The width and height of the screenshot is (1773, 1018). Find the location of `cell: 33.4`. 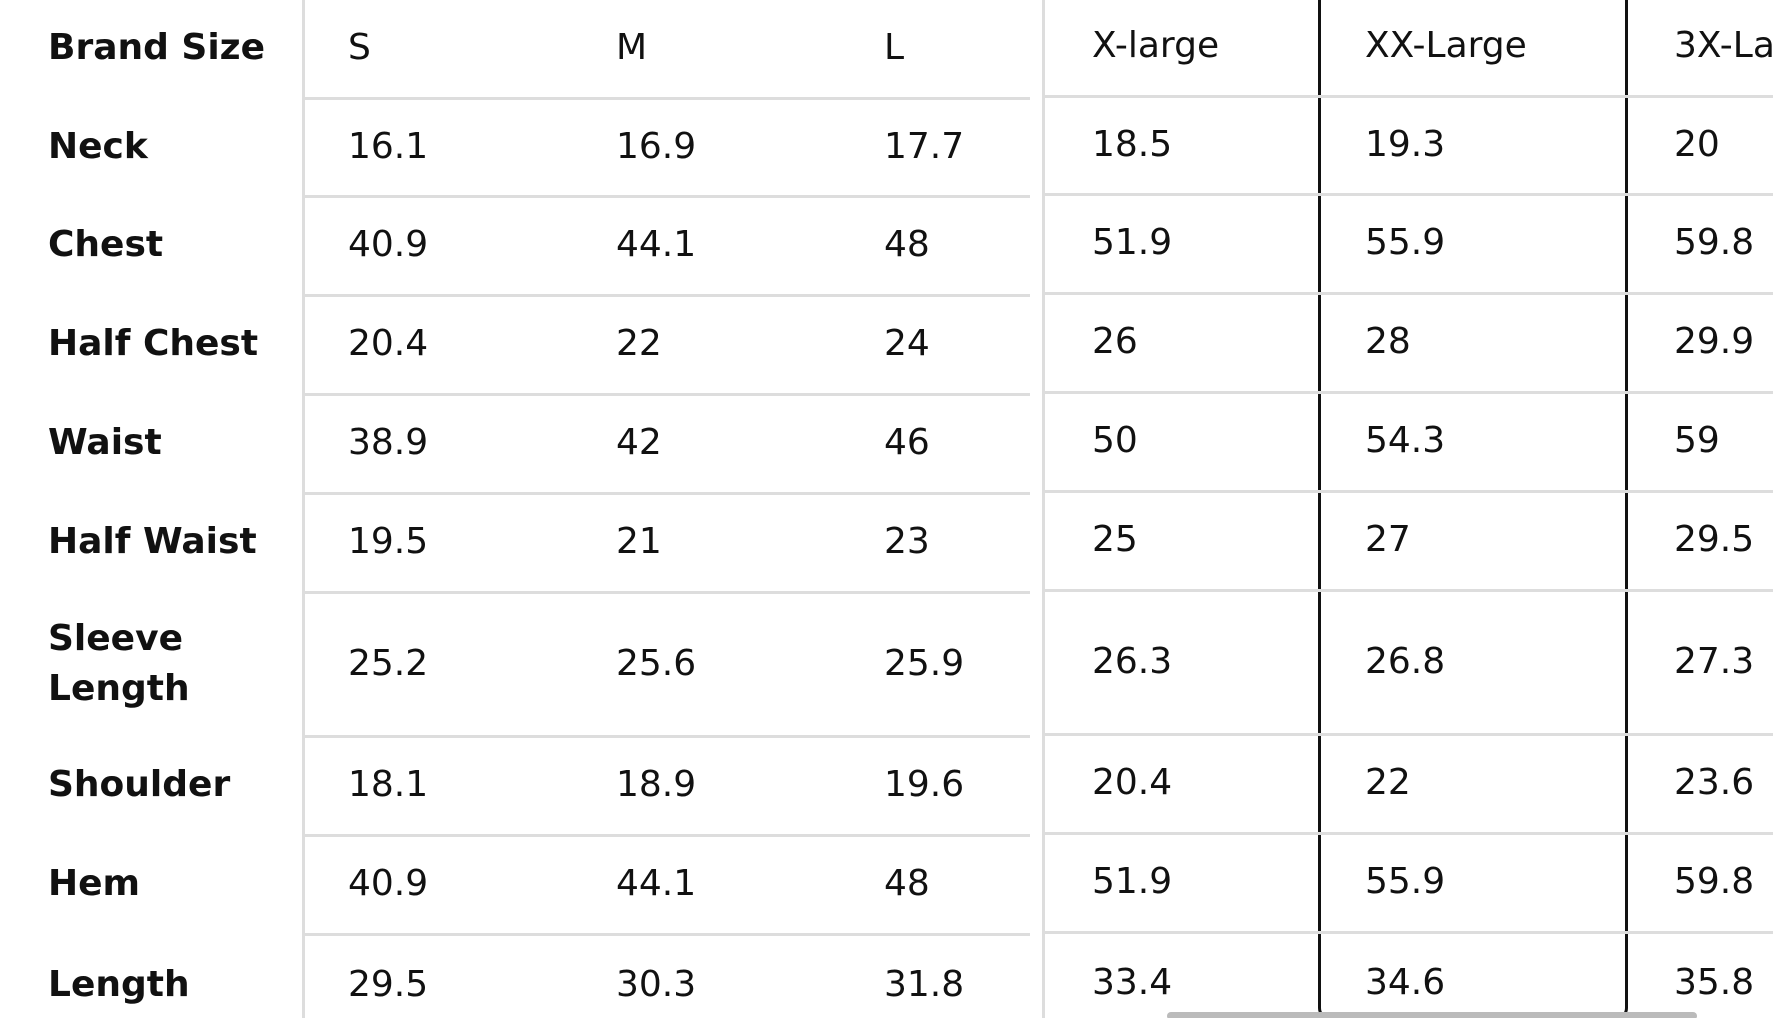

cell: 33.4 is located at coordinates (1132, 982).